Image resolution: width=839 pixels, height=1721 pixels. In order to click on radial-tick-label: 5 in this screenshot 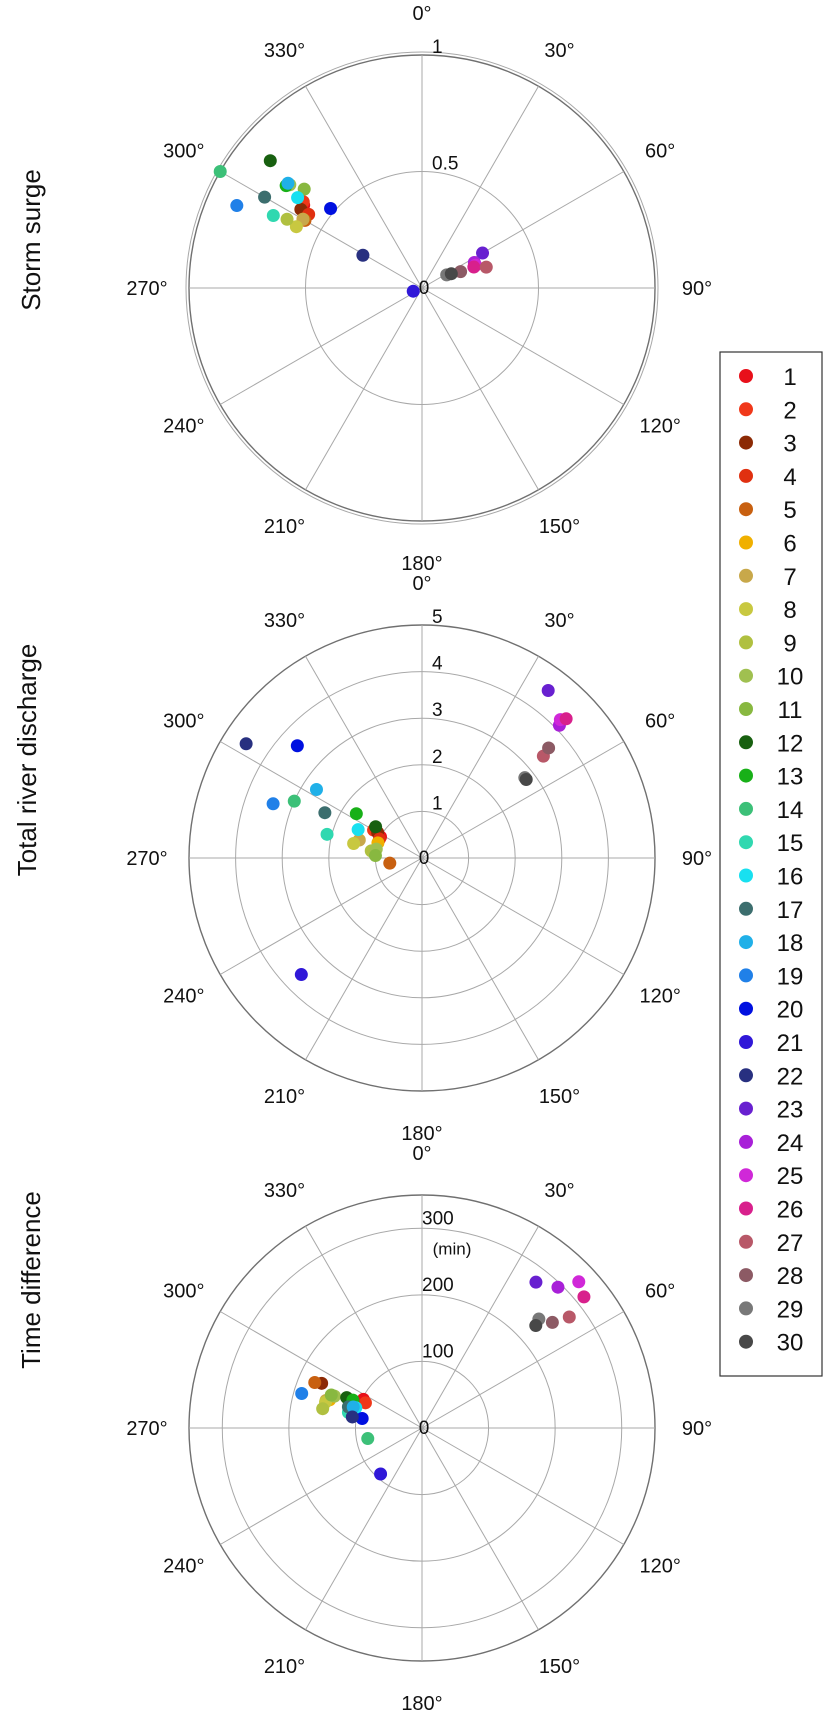, I will do `click(437, 617)`.